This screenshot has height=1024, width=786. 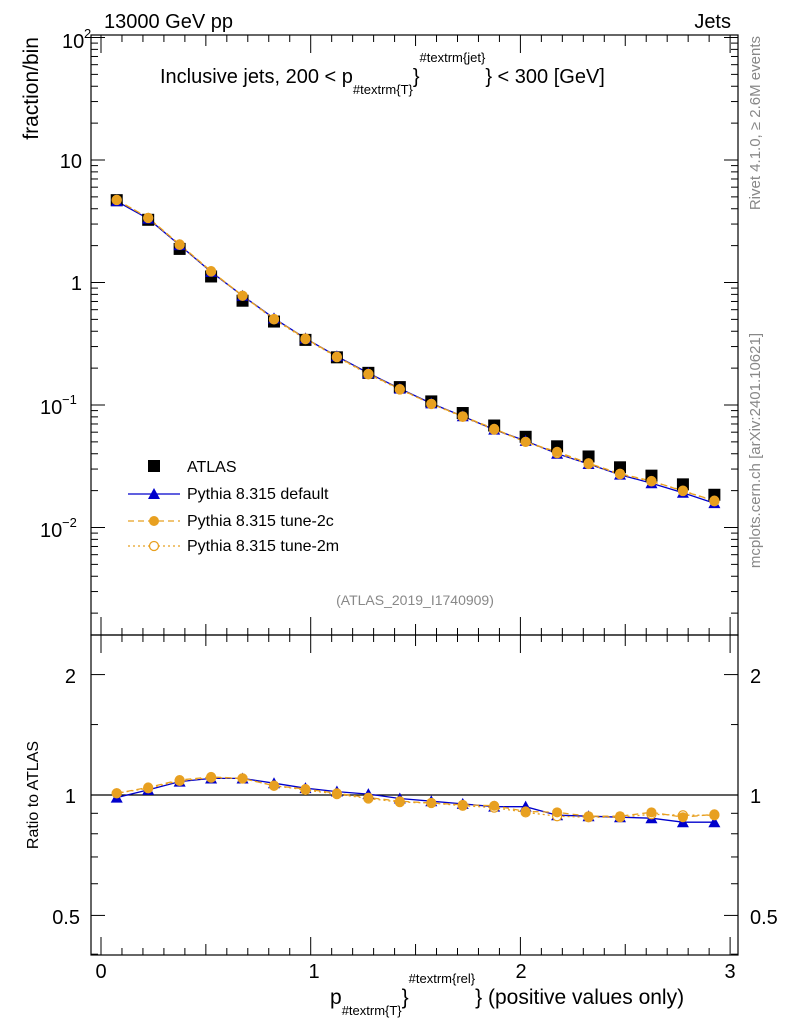 I want to click on xtick-label-3: 3, so click(x=729, y=972).